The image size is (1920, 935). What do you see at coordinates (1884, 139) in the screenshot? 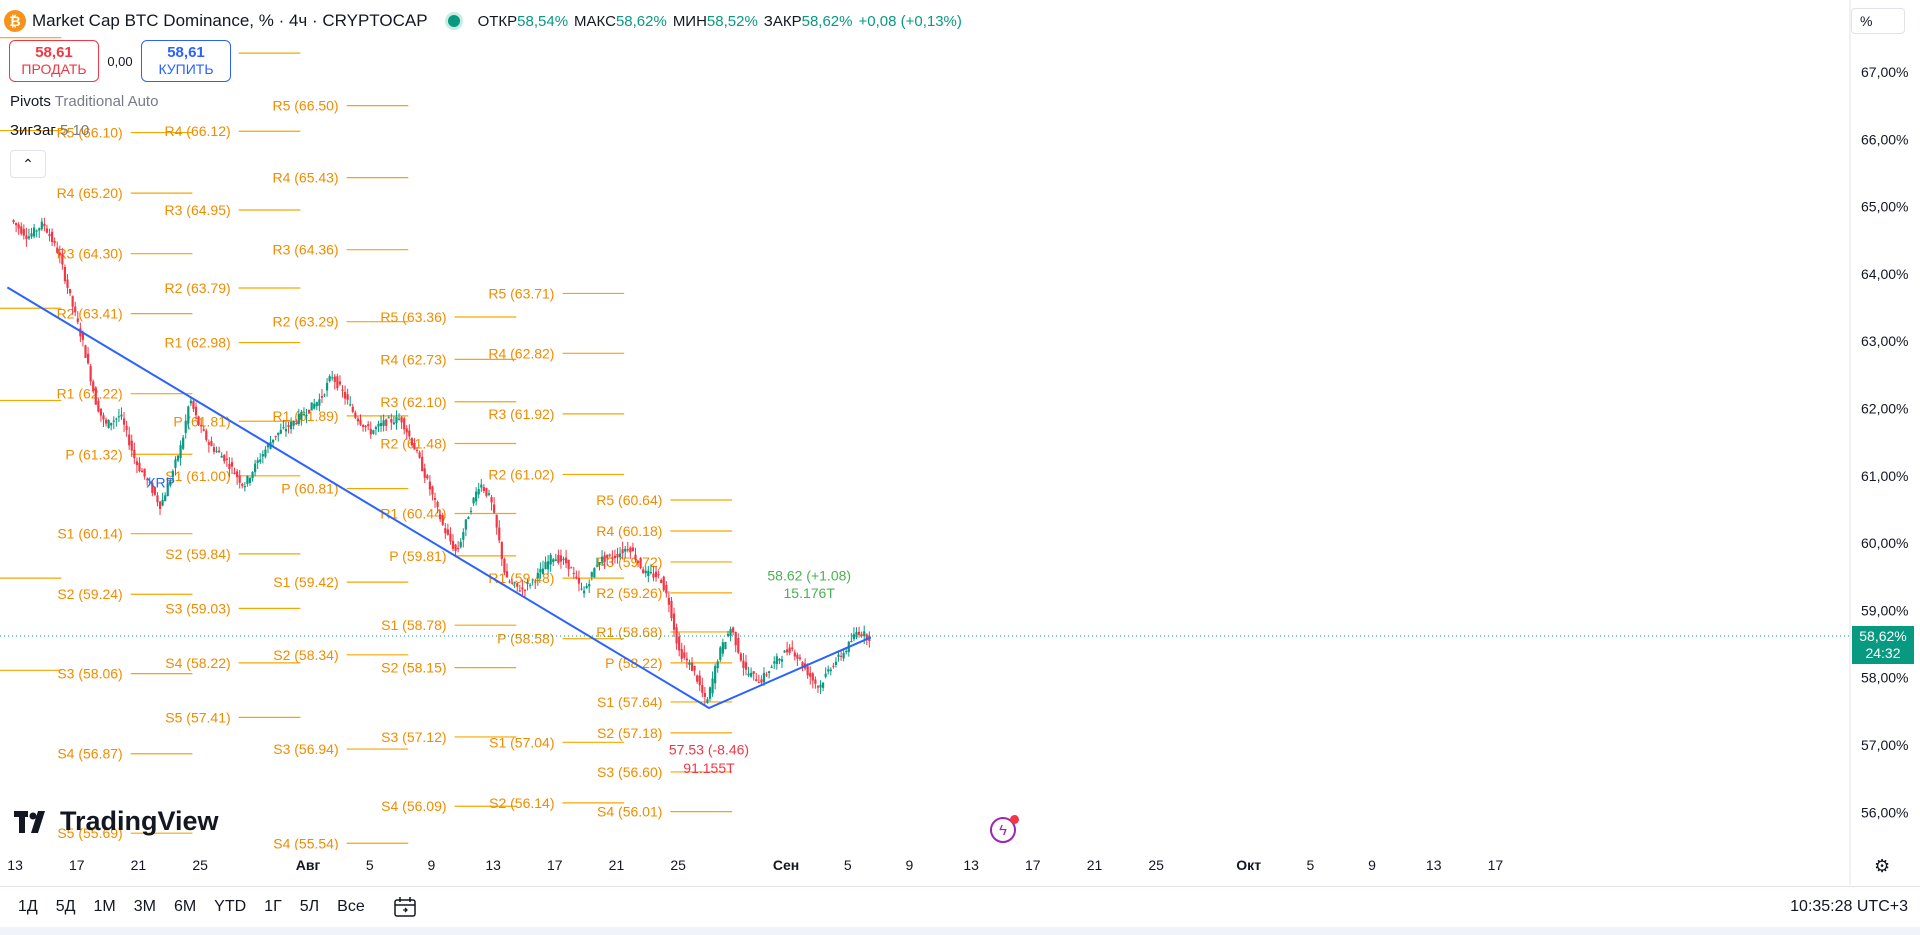
I see `y-tick-label: 66,00%` at bounding box center [1884, 139].